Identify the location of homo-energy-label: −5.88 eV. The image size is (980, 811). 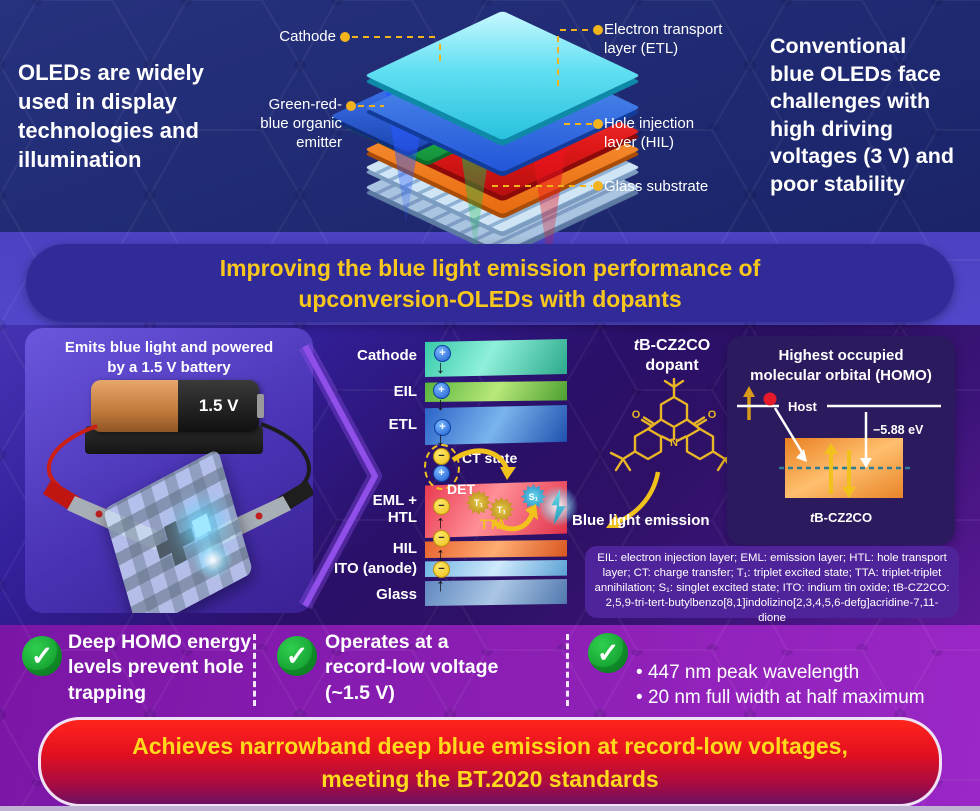
(898, 430).